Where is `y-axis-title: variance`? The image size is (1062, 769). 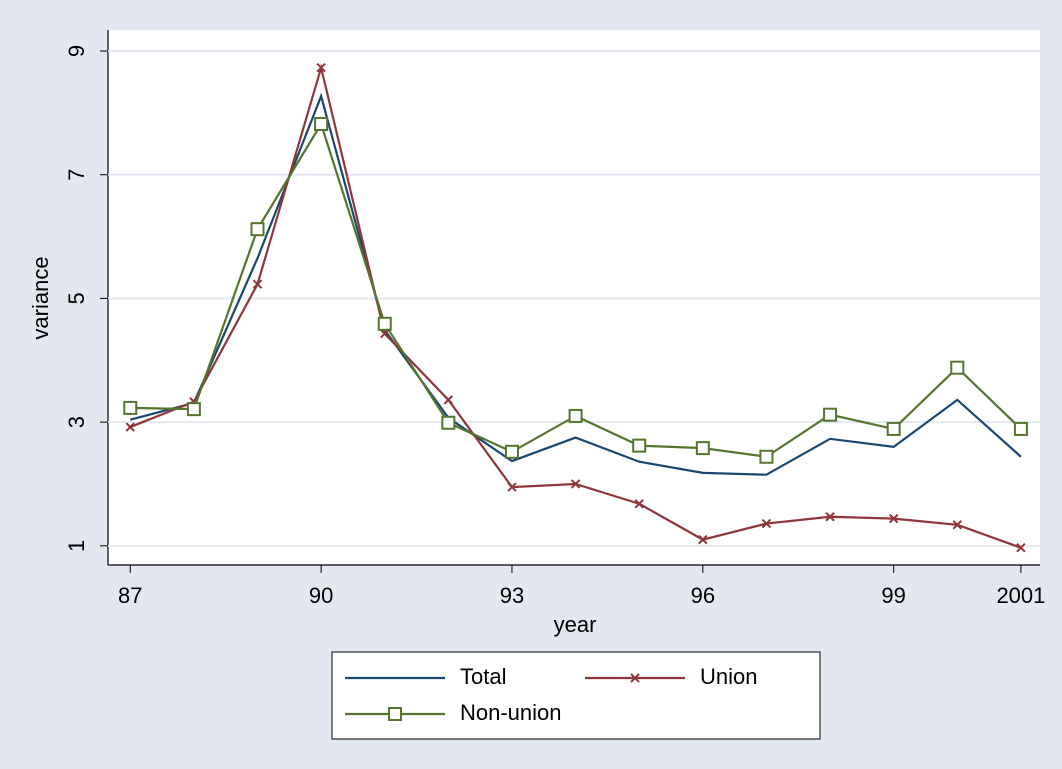
y-axis-title: variance is located at coordinates (40, 297).